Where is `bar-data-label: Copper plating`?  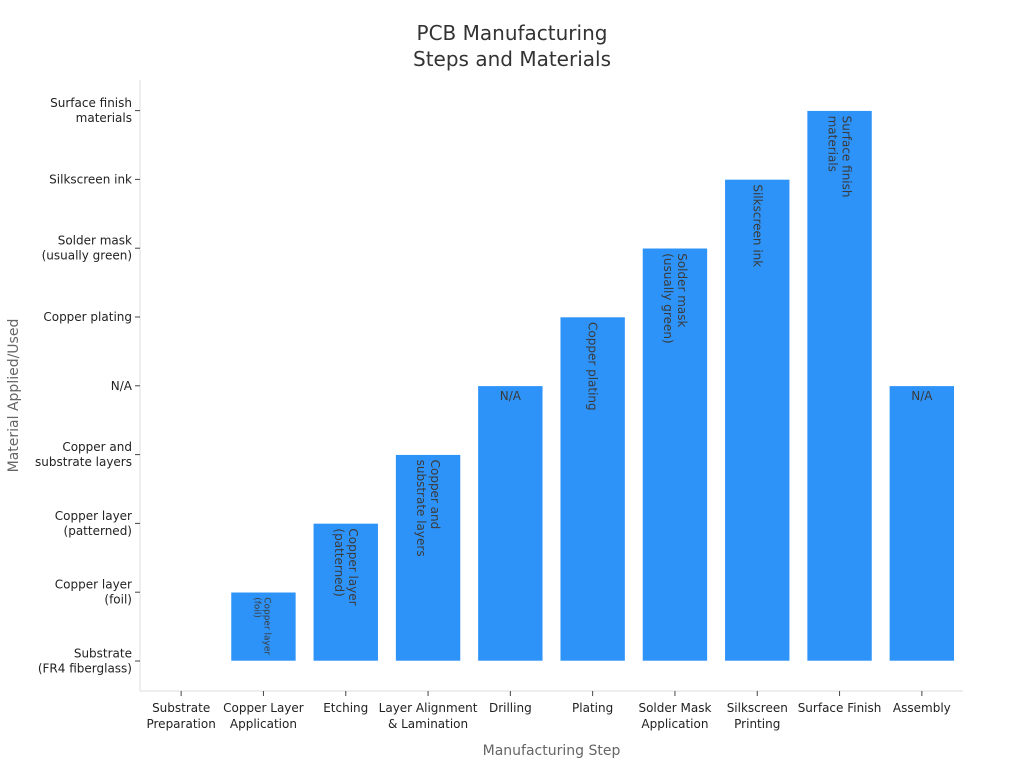 bar-data-label: Copper plating is located at coordinates (593, 366).